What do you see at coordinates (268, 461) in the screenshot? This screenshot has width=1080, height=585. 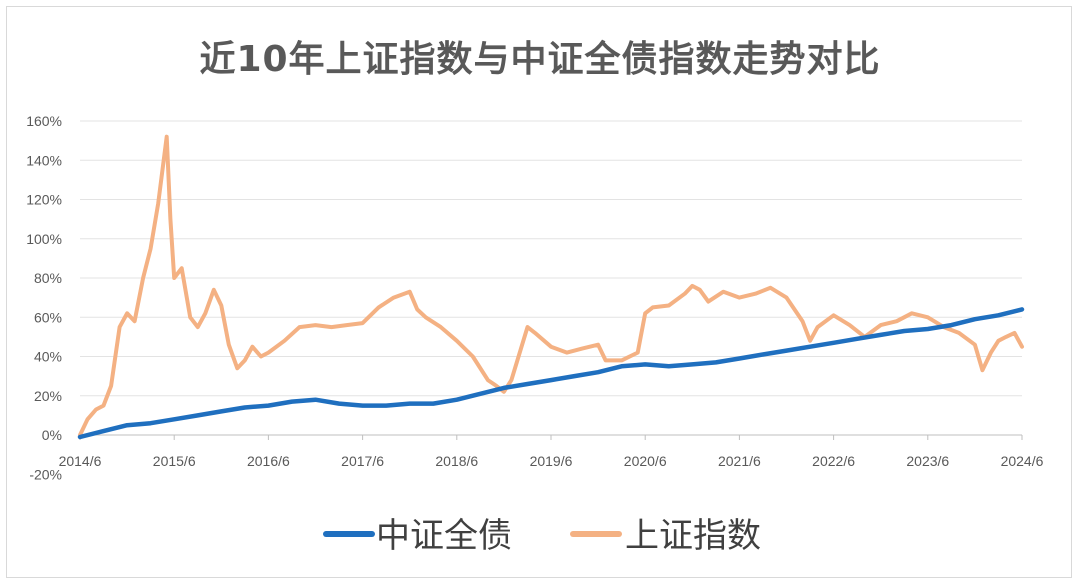 I see `x-tick-label: 2016/6` at bounding box center [268, 461].